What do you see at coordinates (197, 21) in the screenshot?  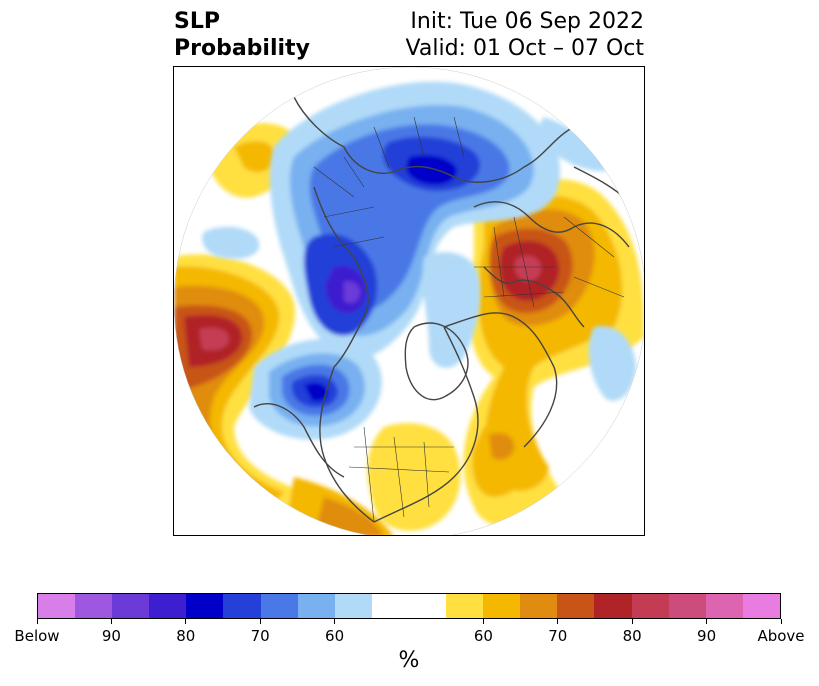 I see `title-variable: SLP` at bounding box center [197, 21].